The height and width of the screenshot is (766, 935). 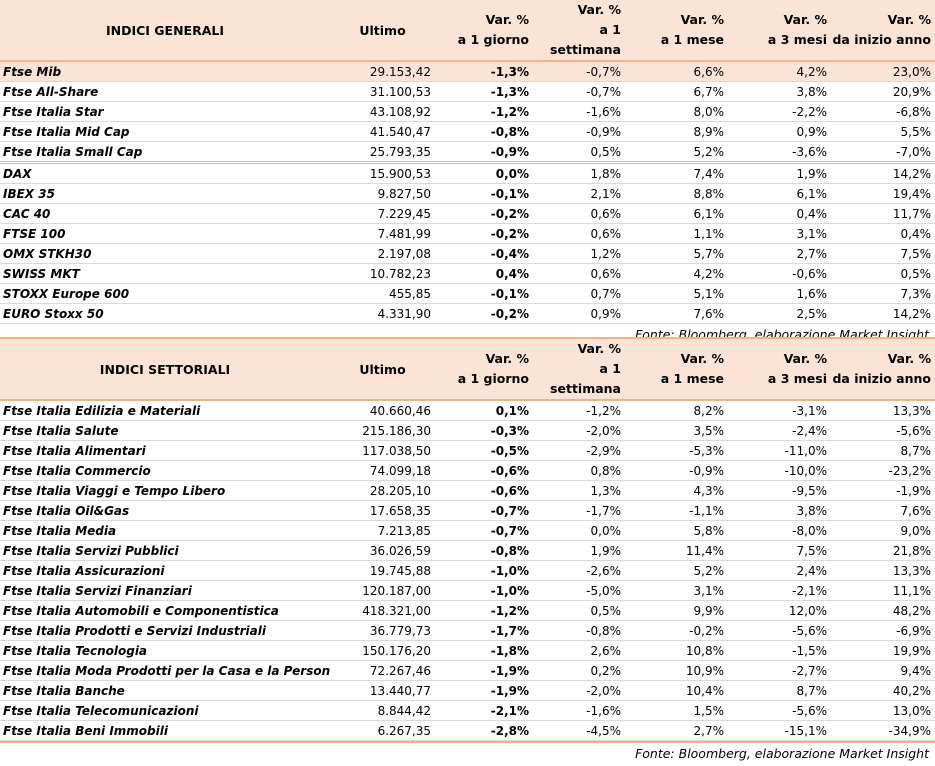 I want to click on change-1-day: -2,8%, so click(x=484, y=730).